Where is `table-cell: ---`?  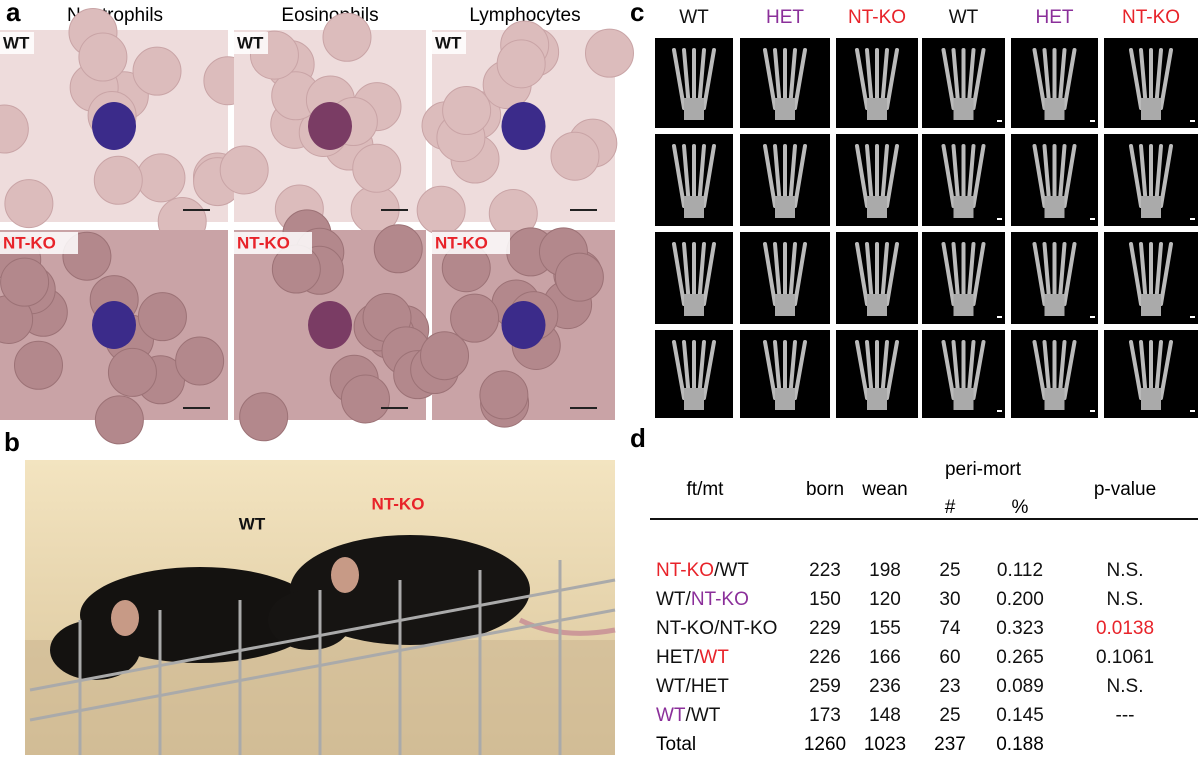
table-cell: --- is located at coordinates (1125, 715).